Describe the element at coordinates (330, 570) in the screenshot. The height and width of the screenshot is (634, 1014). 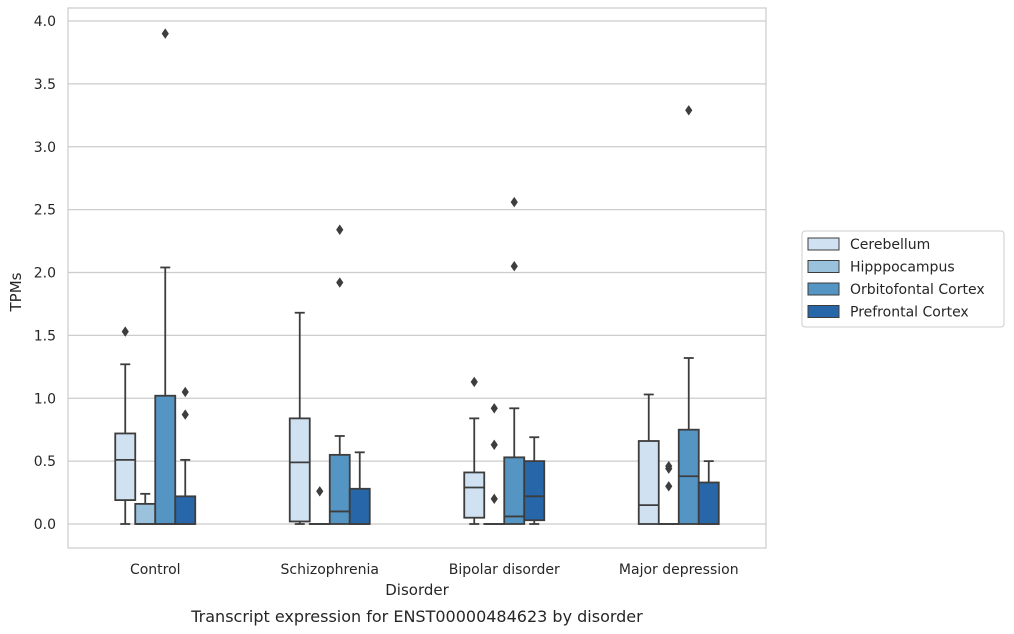
I see `x-tick-label: Schizophrenia` at that location.